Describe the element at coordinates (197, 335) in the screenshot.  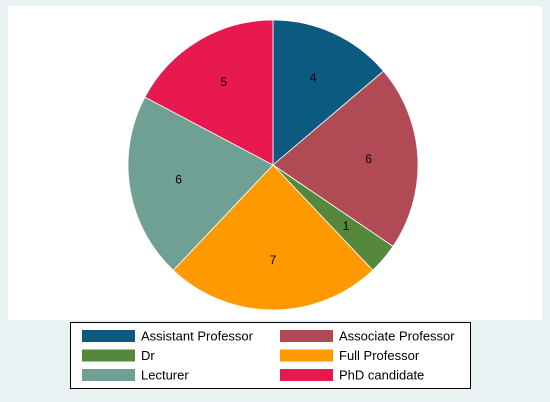
I see `legend-label: Assistant Professor` at that location.